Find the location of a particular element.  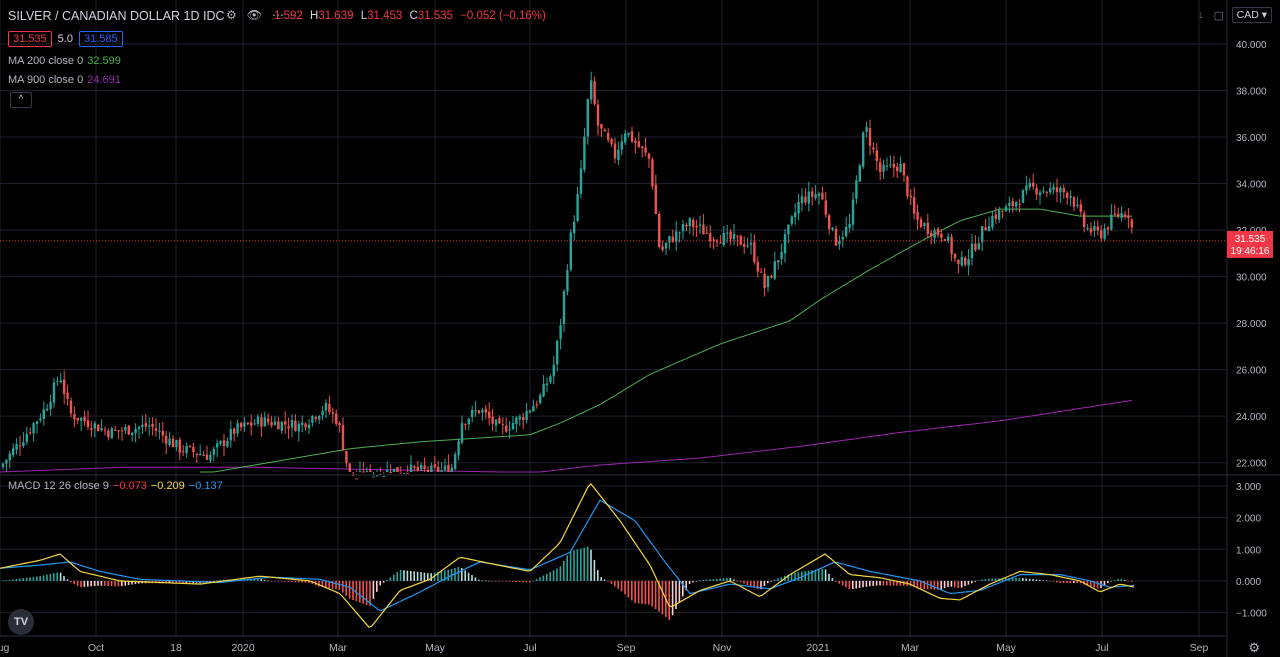

collapse-legend-button: ^ is located at coordinates (21, 100).